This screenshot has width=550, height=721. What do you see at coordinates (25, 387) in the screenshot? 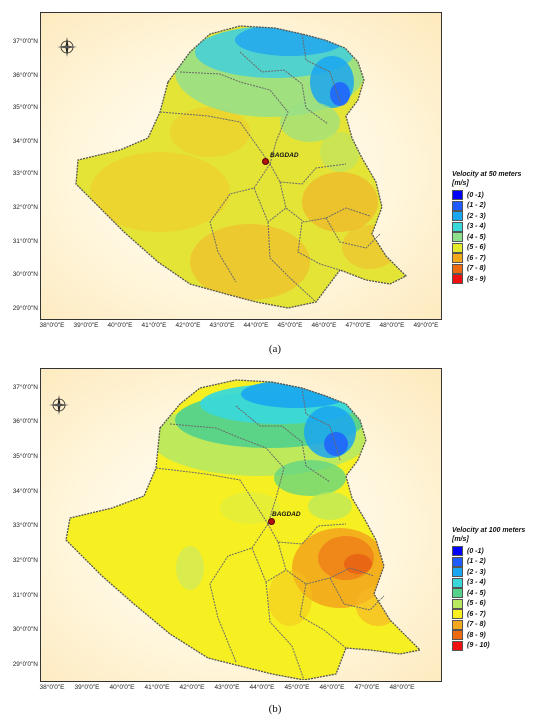
I see `lat-label: 37°0'0"N` at bounding box center [25, 387].